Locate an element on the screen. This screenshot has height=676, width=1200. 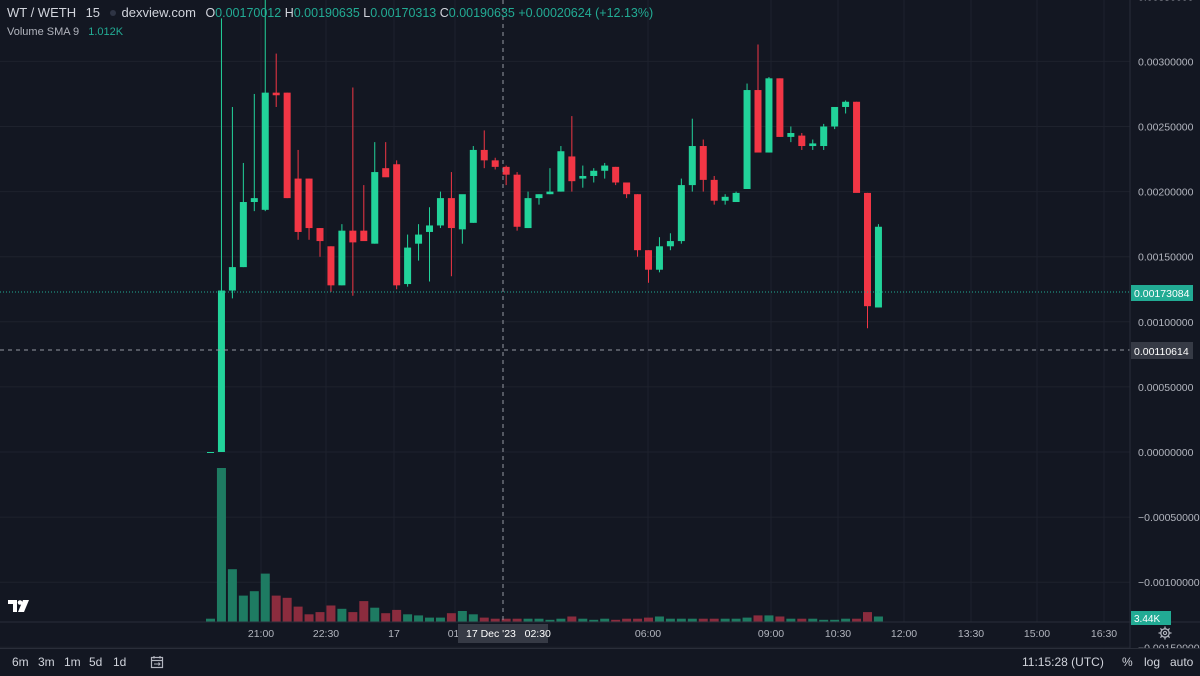
clock: 11:15:28 (UTC) is located at coordinates (1063, 662).